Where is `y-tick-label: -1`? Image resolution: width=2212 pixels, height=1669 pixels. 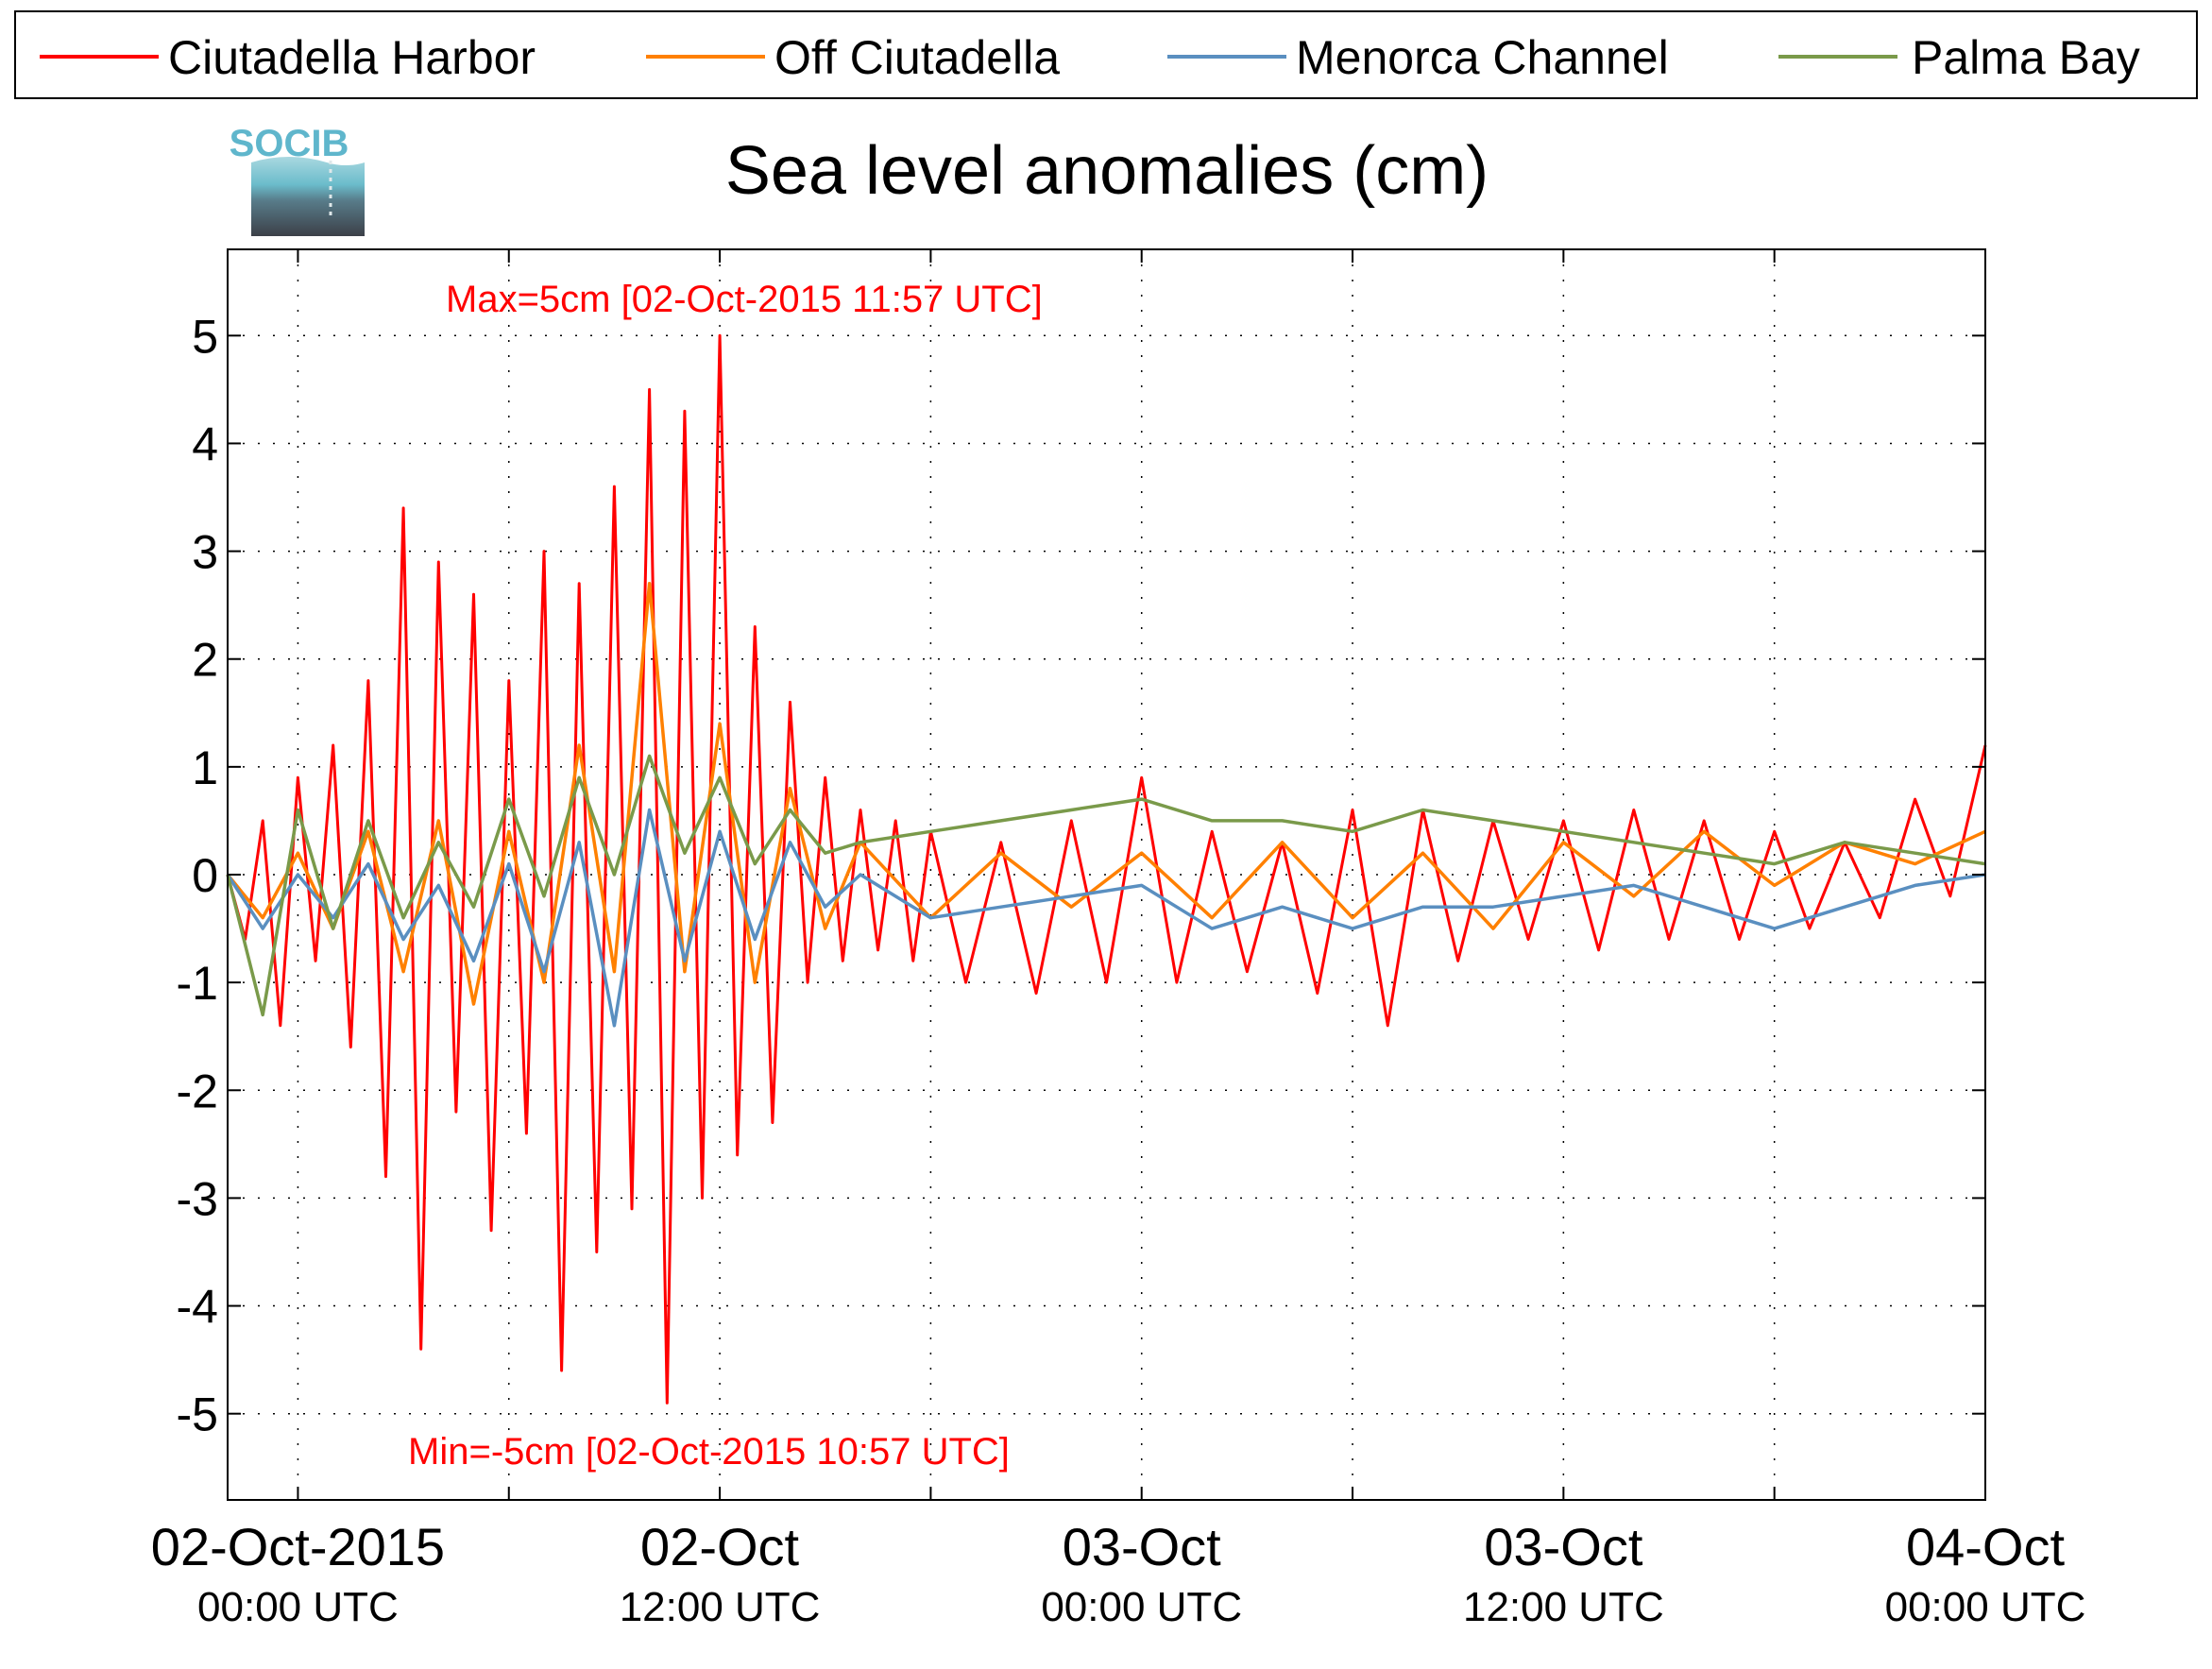 y-tick-label: -1 is located at coordinates (197, 984).